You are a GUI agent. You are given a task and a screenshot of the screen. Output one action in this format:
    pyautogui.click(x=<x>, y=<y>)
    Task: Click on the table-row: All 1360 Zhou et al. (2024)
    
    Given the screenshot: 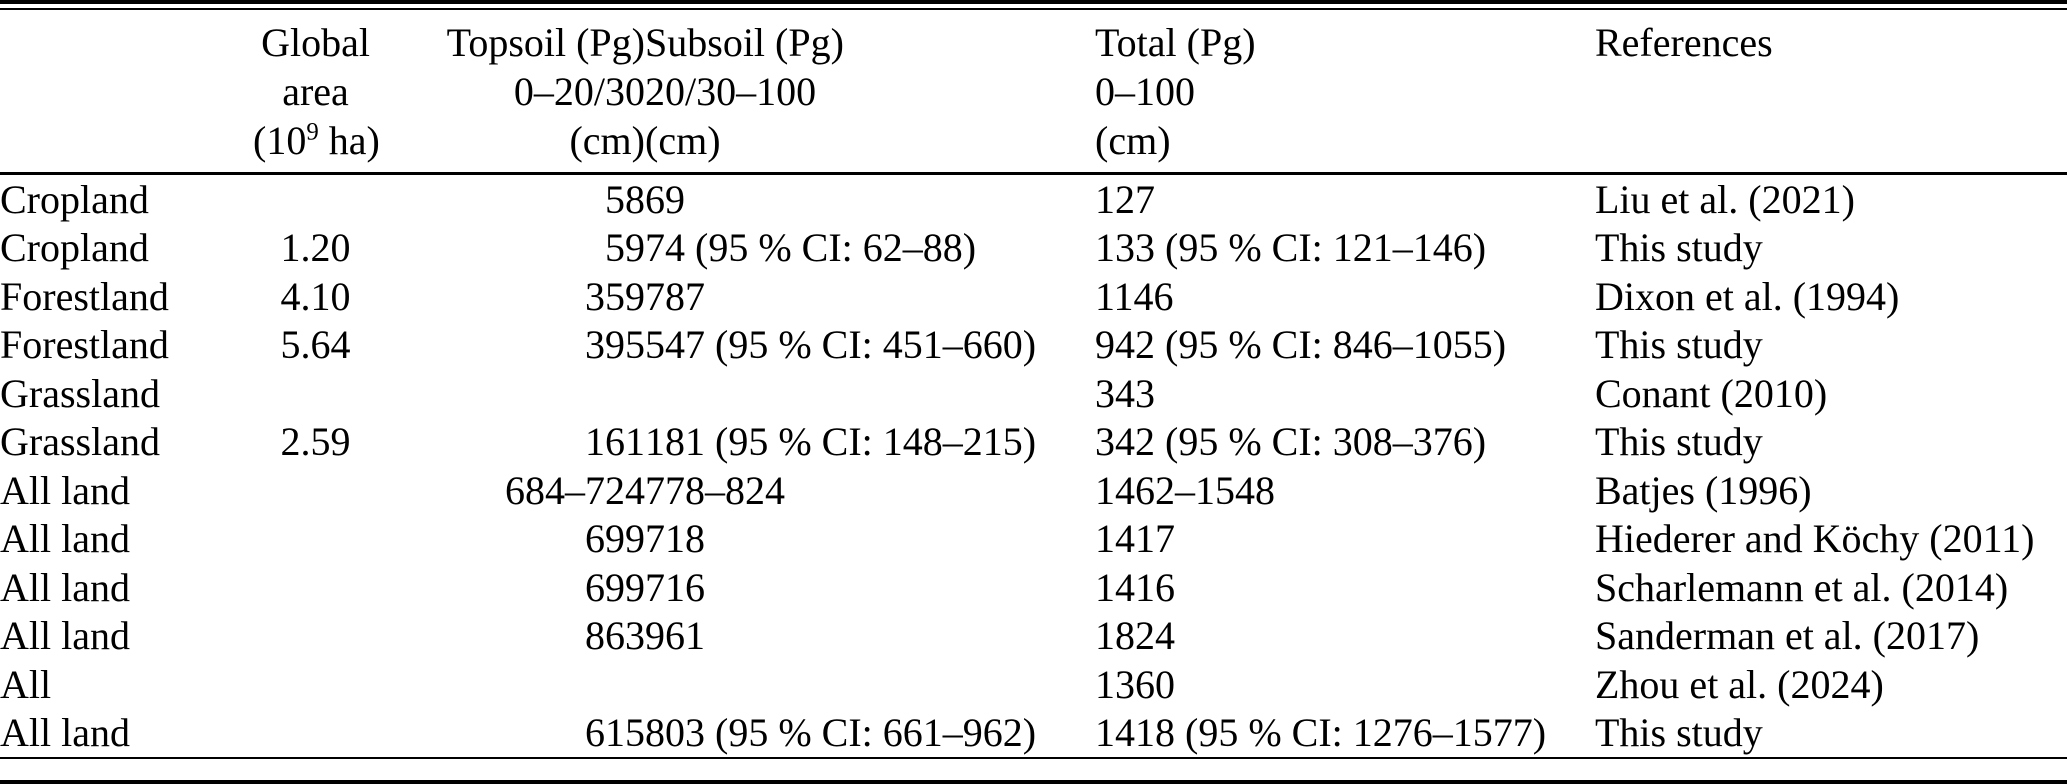 What is the action you would take?
    pyautogui.click(x=1033, y=684)
    